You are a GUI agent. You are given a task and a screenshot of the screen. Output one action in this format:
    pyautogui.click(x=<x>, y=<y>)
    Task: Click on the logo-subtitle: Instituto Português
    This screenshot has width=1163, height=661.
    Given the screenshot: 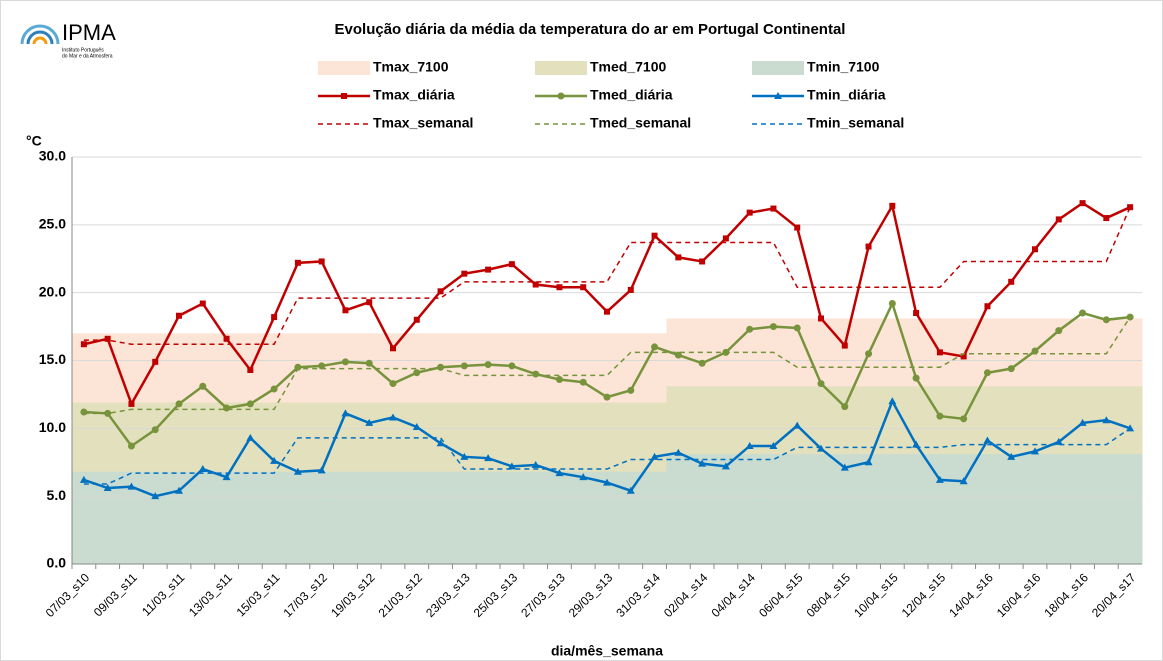 What is the action you would take?
    pyautogui.click(x=83, y=50)
    